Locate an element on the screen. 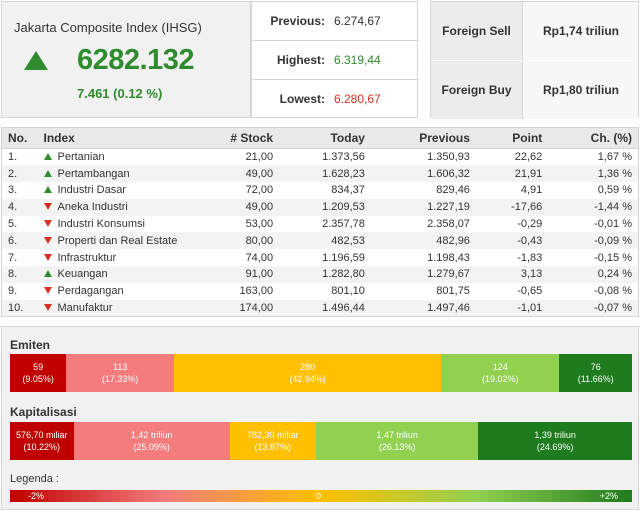  sector-name: Aneka Industri is located at coordinates (92, 207).